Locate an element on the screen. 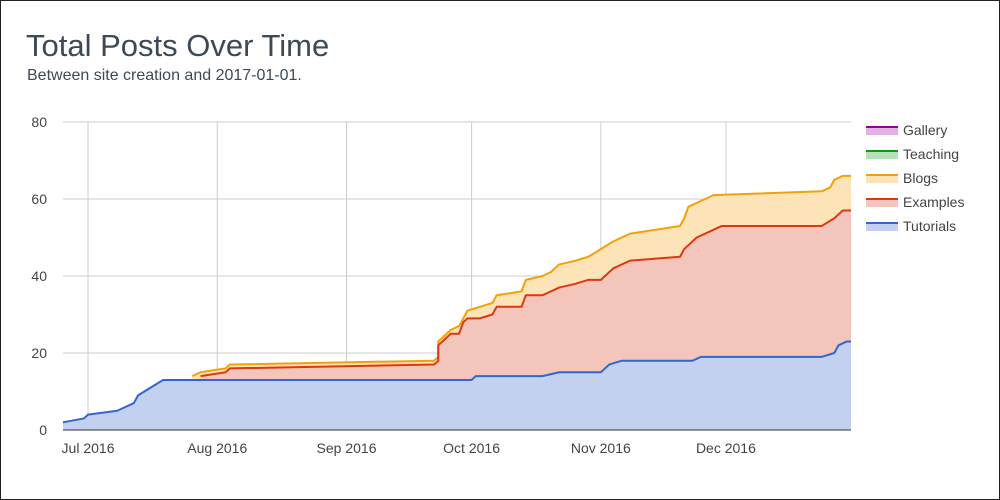 The image size is (1000, 500). chart-subtitle: Between site creation and 2017-01-01. is located at coordinates (164, 75).